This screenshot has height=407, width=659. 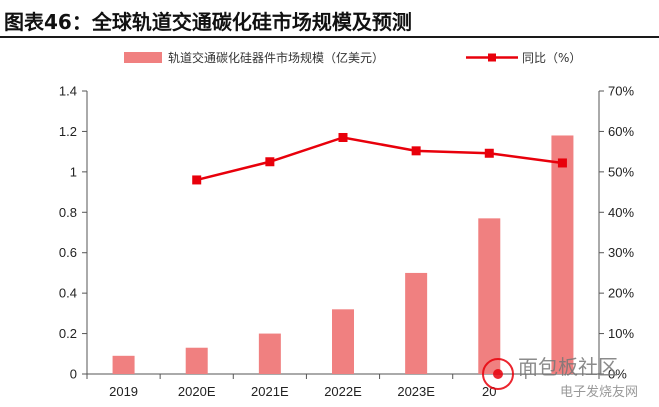 What do you see at coordinates (343, 391) in the screenshot?
I see `x-tick-label: 2022E` at bounding box center [343, 391].